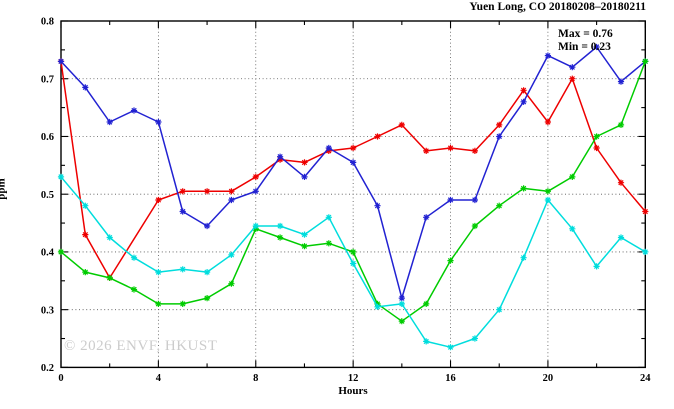 This screenshot has height=409, width=674. What do you see at coordinates (353, 391) in the screenshot?
I see `x-axis-label: Hours` at bounding box center [353, 391].